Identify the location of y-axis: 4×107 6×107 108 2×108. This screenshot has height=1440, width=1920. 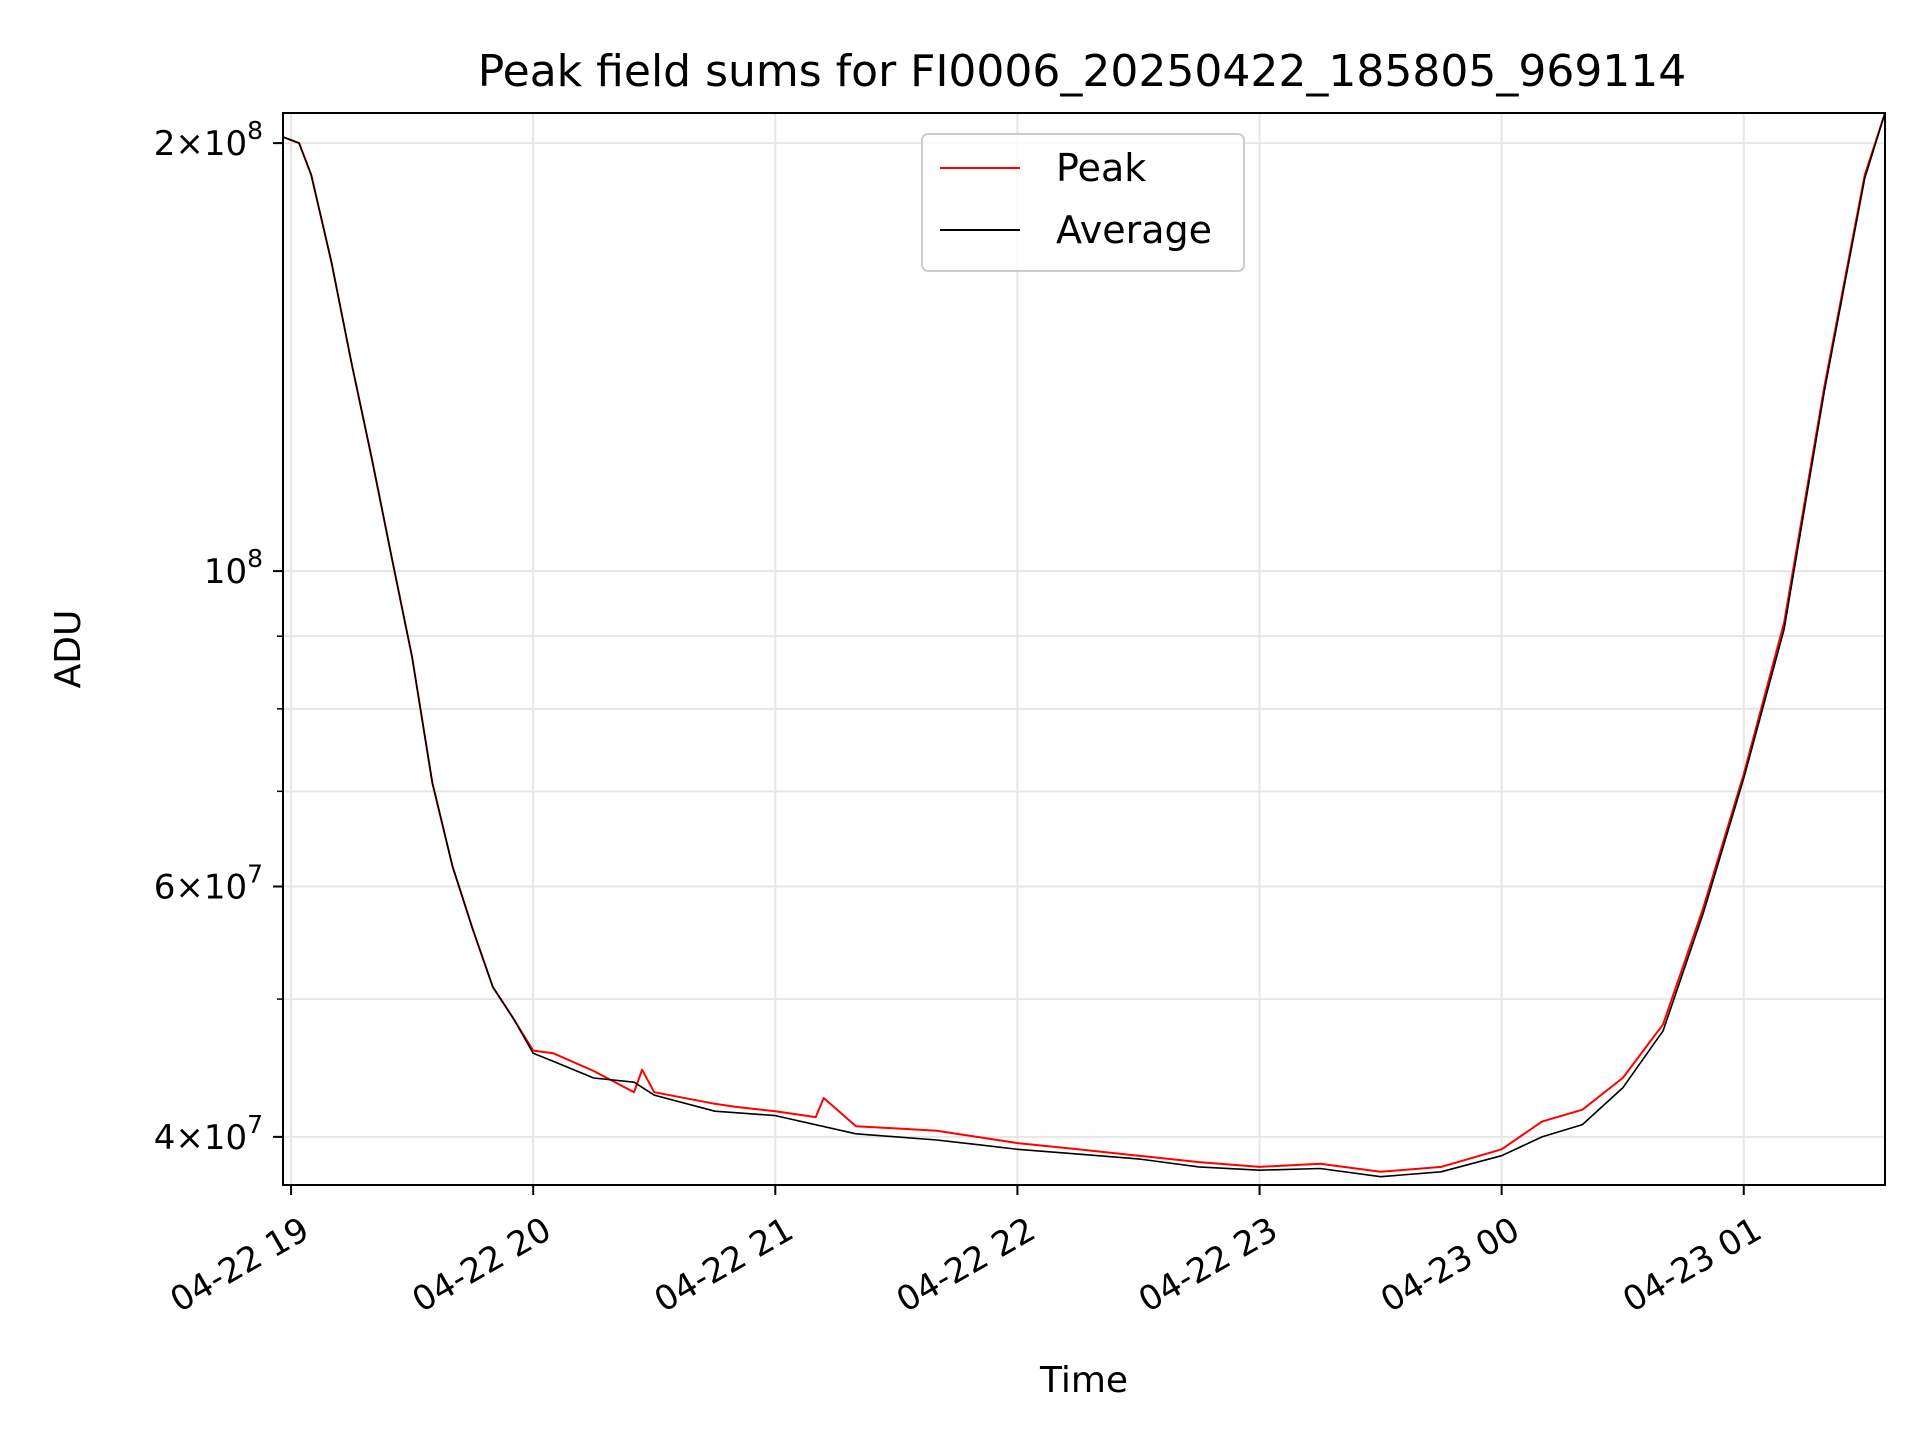
(218, 637).